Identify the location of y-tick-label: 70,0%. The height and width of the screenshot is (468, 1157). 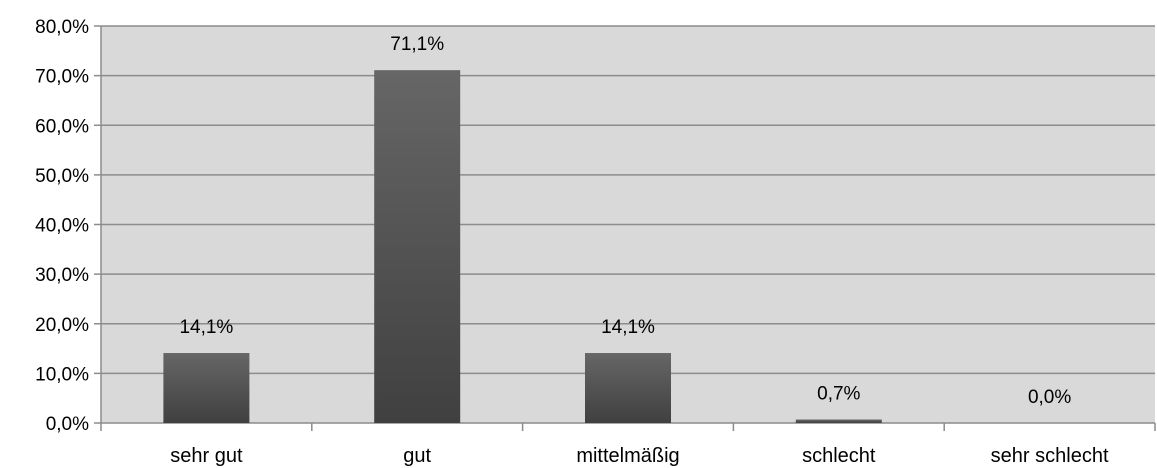
(62, 77).